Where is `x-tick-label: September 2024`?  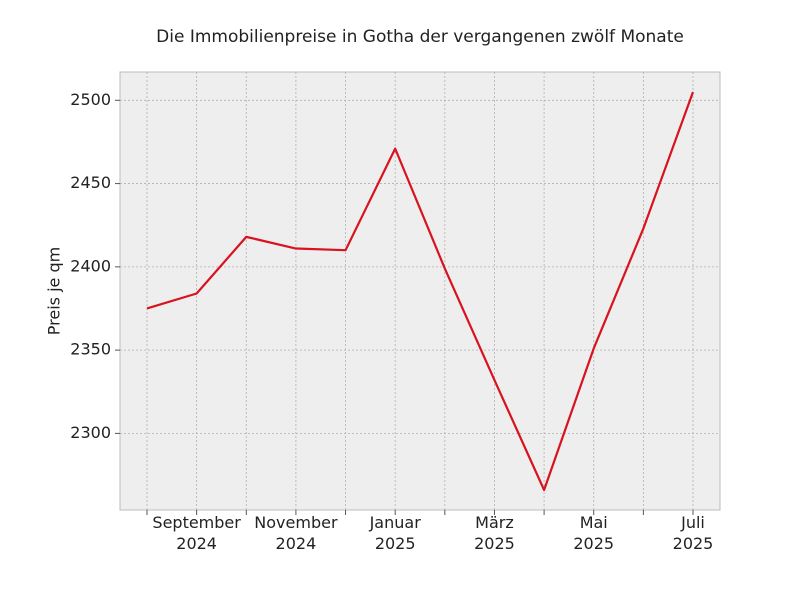
x-tick-label: September 2024 is located at coordinates (196, 533).